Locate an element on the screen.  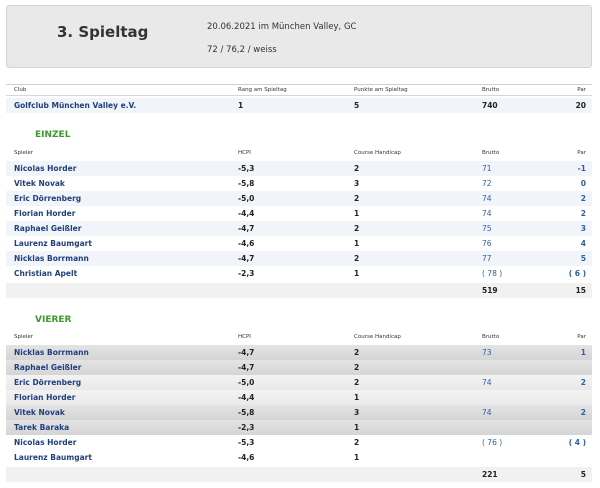
vierer-total-brutto: 221 is located at coordinates (490, 474).